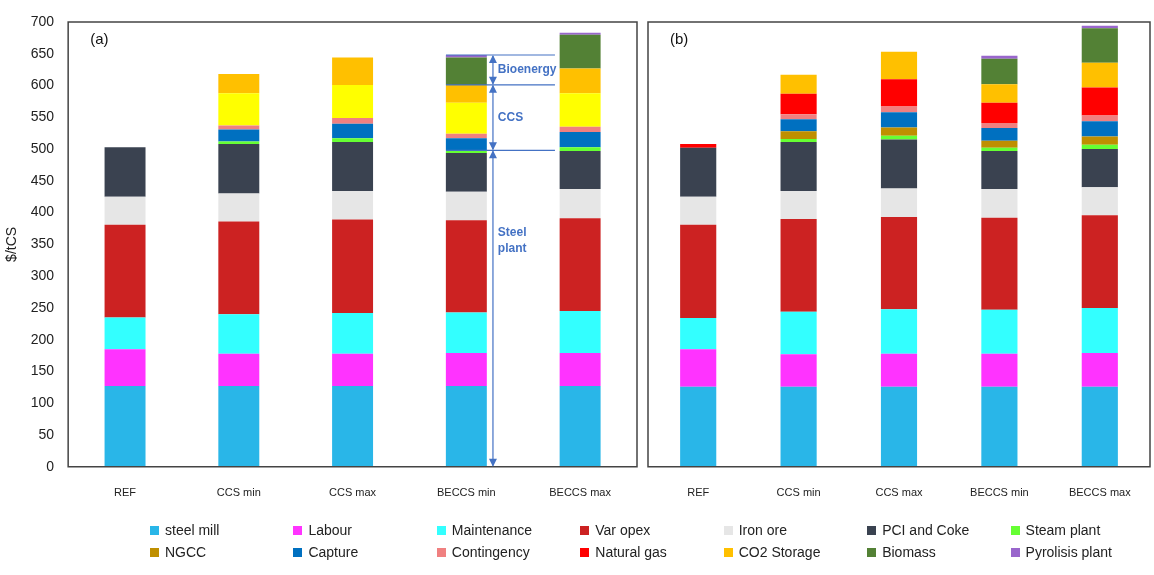 Image resolution: width=1154 pixels, height=575 pixels. I want to click on y-tick-label: 400, so click(42, 211).